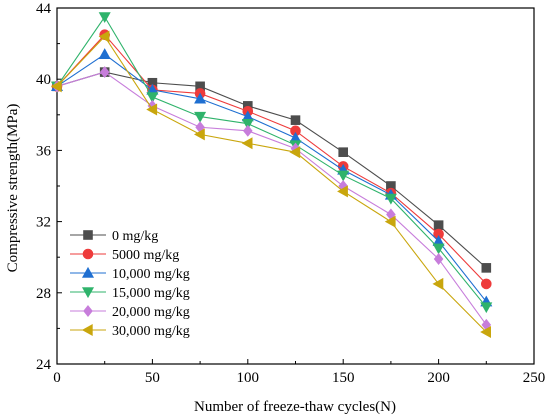 The height and width of the screenshot is (418, 550). What do you see at coordinates (145, 255) in the screenshot?
I see `legend-label: 5000 mg/kg` at bounding box center [145, 255].